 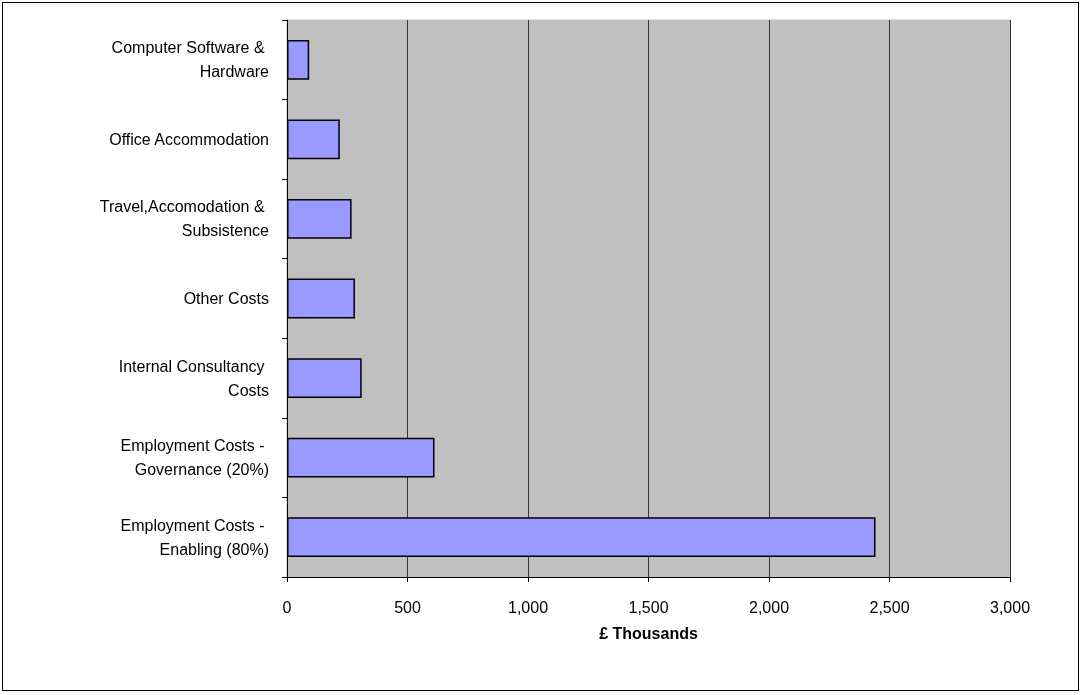 What do you see at coordinates (648, 633) in the screenshot?
I see `x-axis-title: £ Thousands` at bounding box center [648, 633].